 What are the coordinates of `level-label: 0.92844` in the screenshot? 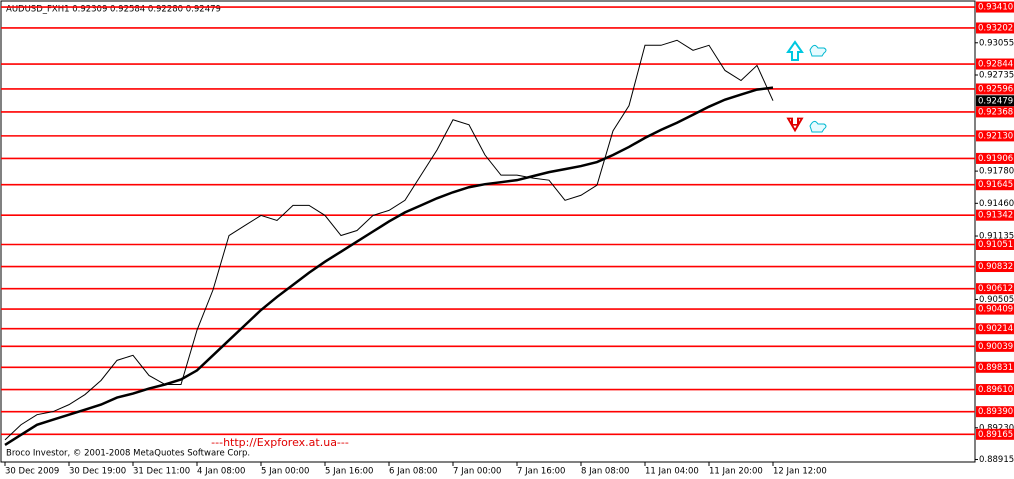 It's located at (995, 65).